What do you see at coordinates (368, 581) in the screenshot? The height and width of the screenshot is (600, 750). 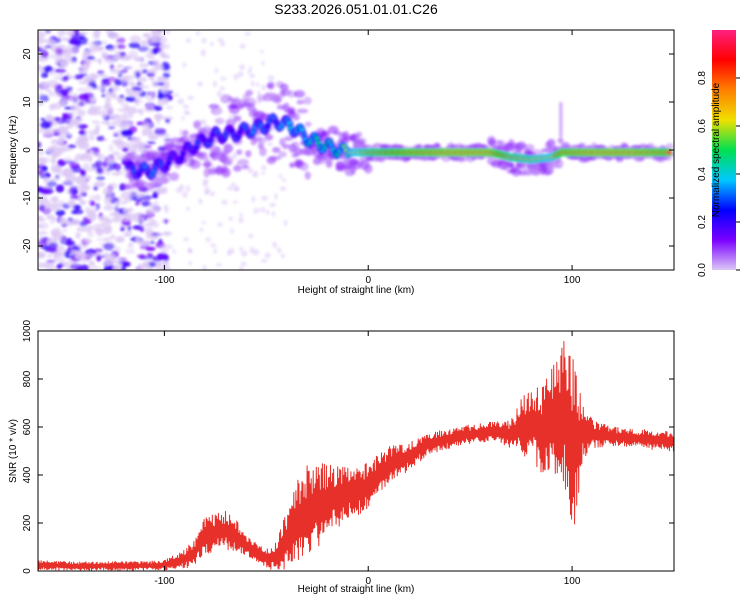 I see `x-tick-label: 0` at bounding box center [368, 581].